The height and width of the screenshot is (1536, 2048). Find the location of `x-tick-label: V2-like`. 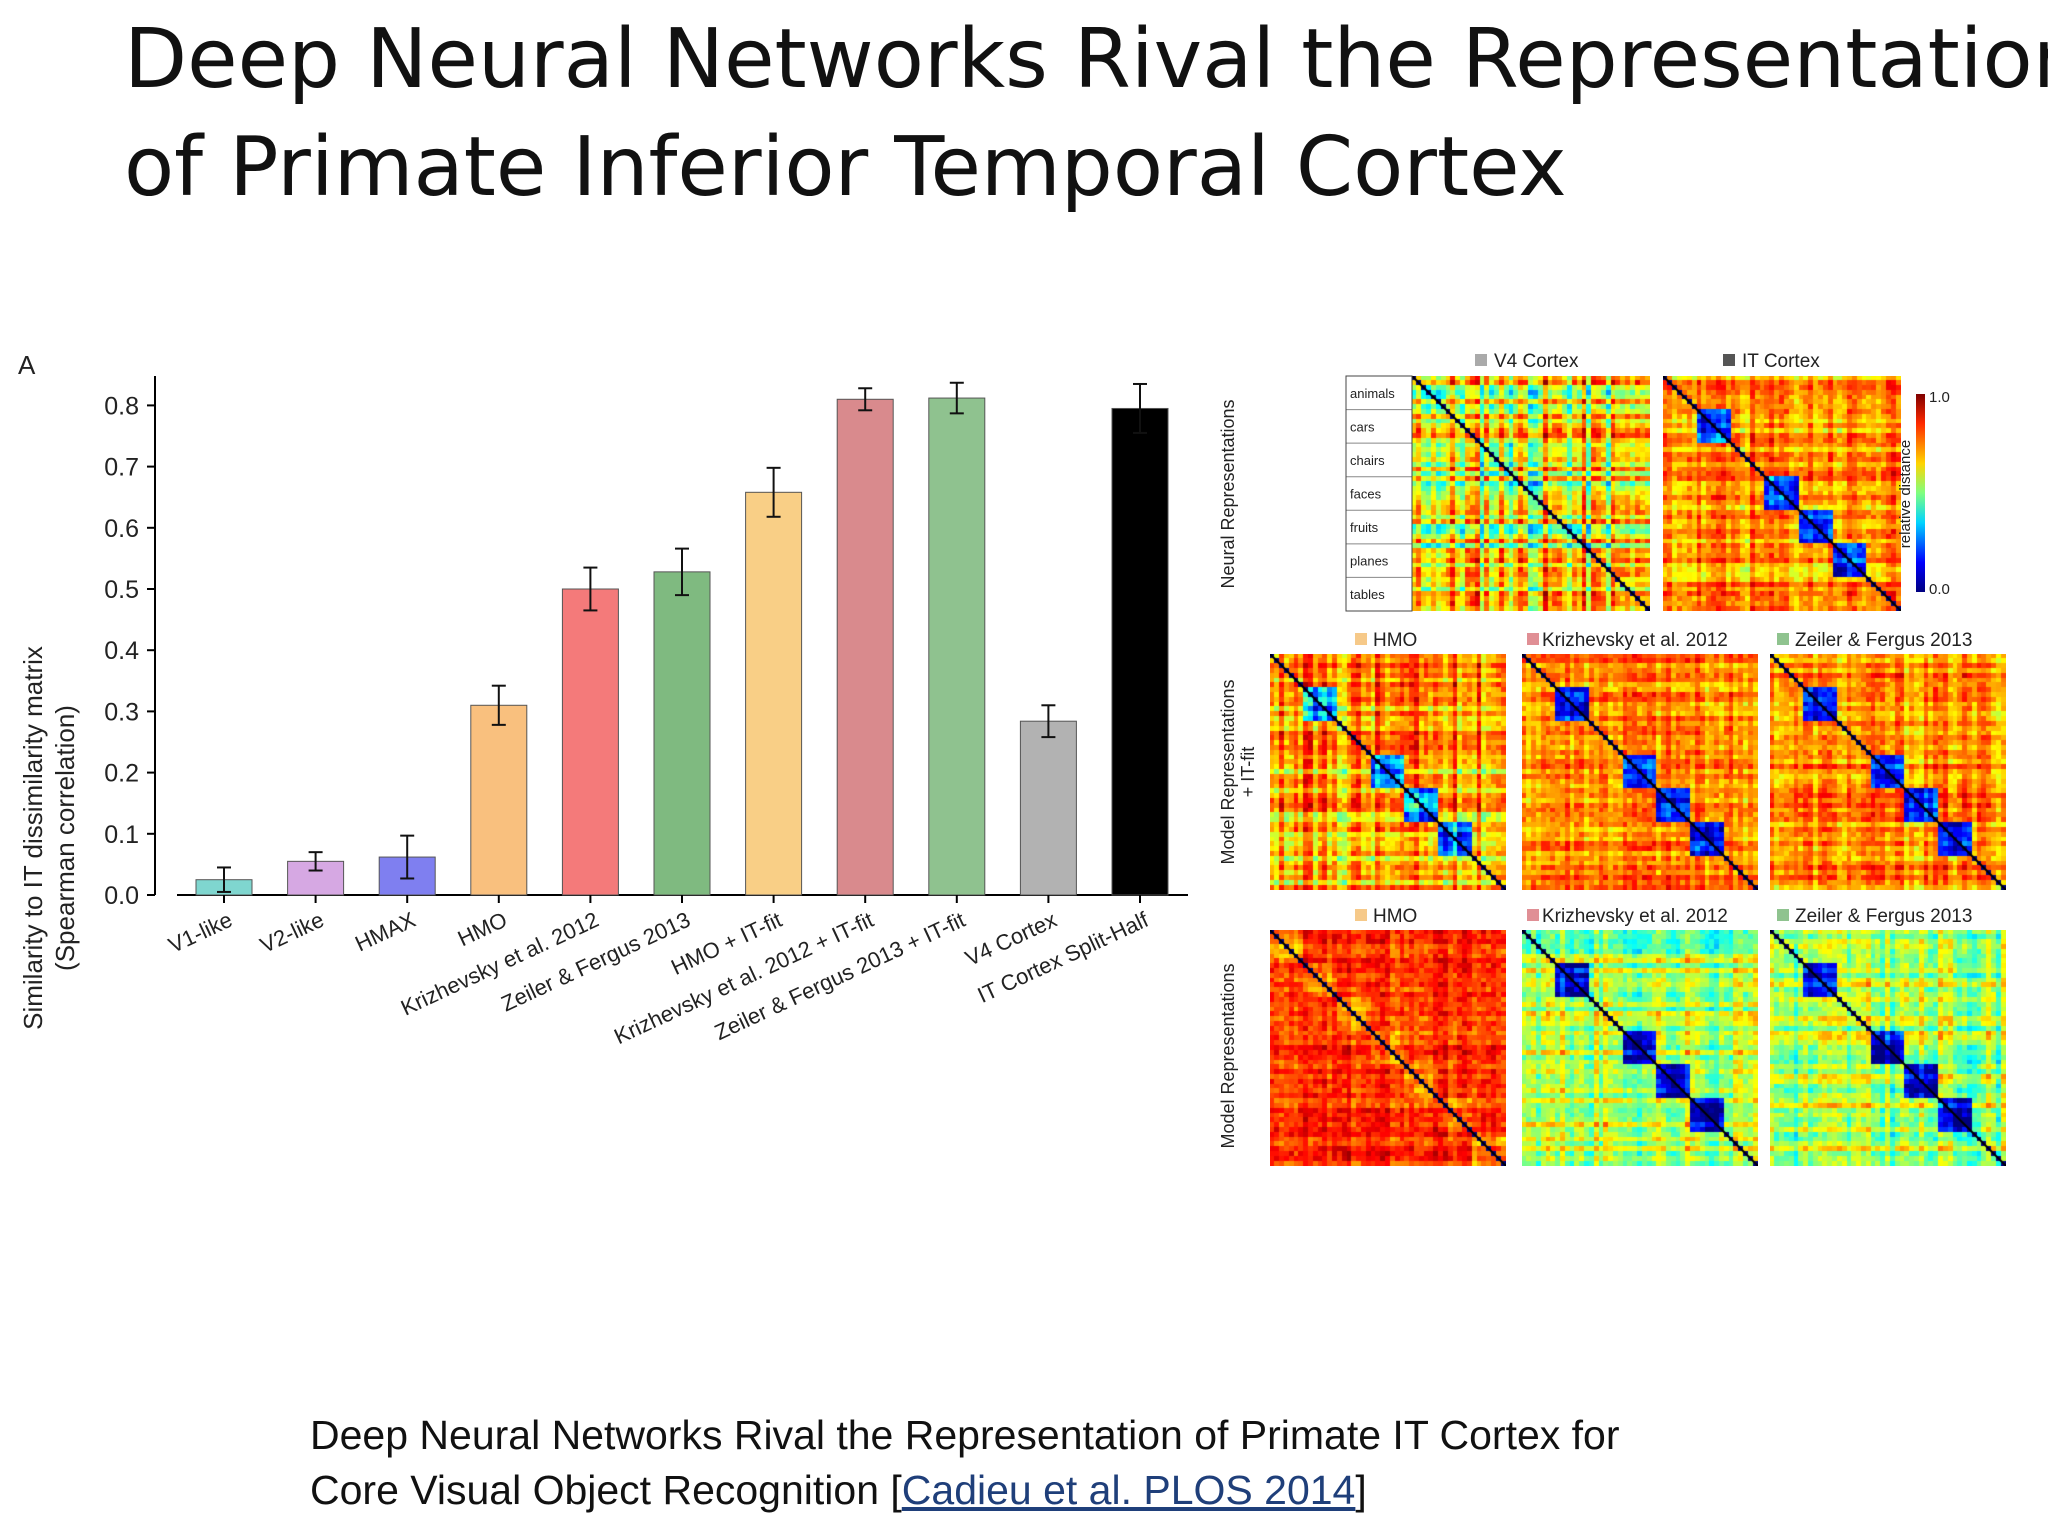

x-tick-label: V2-like is located at coordinates (292, 932).